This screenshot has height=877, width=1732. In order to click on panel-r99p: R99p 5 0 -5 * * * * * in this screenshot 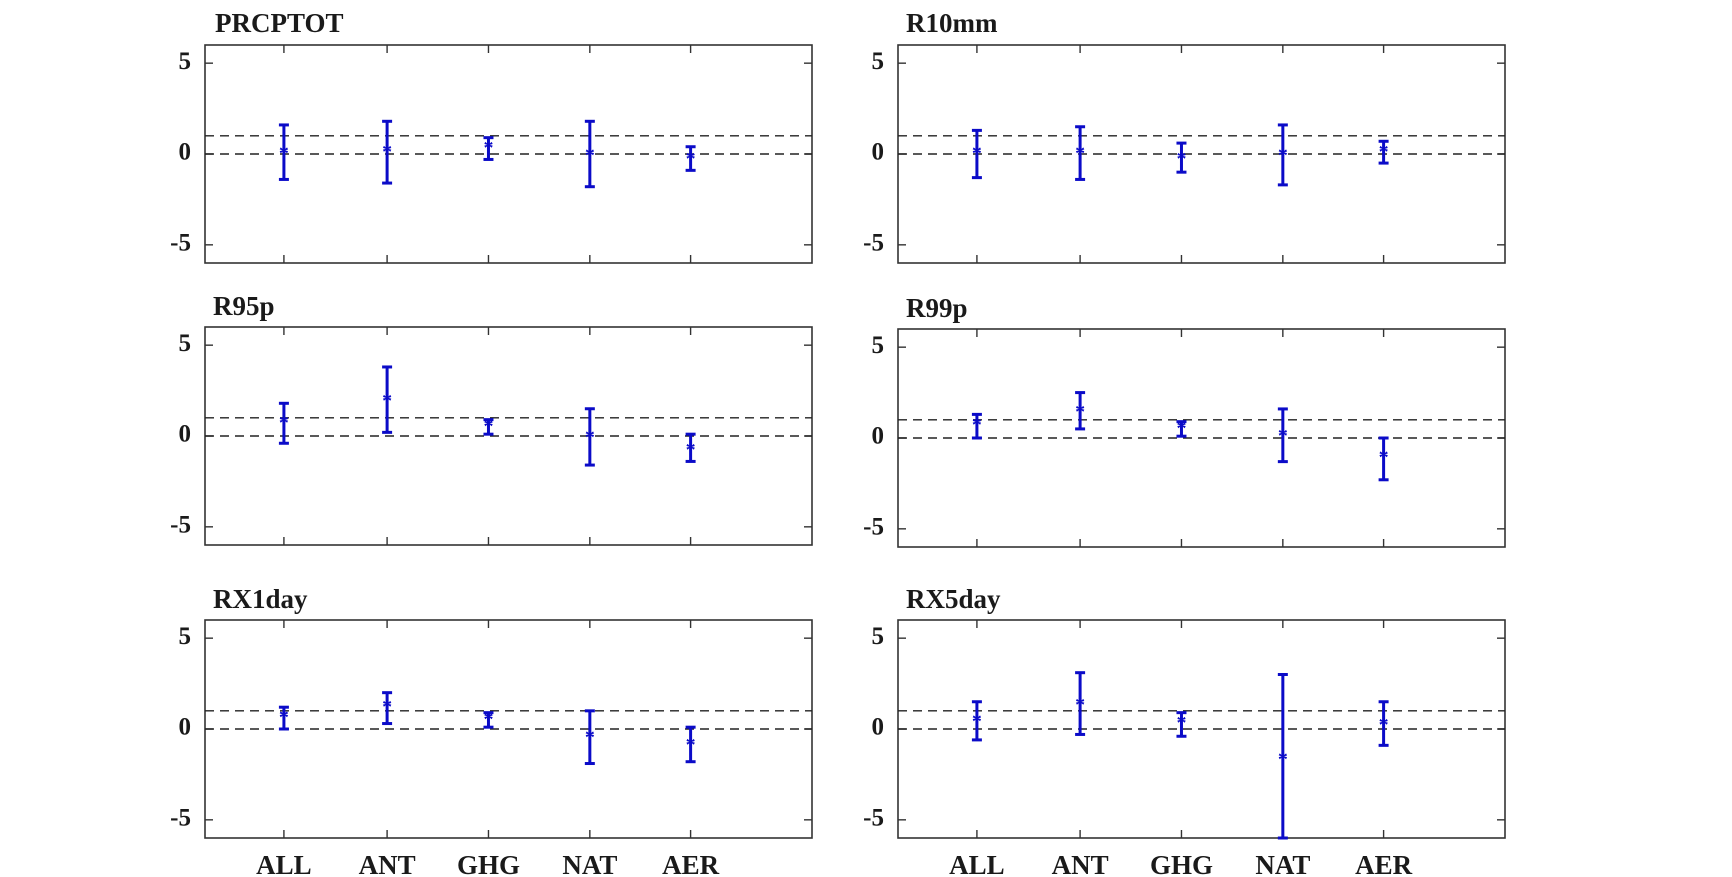, I will do `click(1184, 420)`.